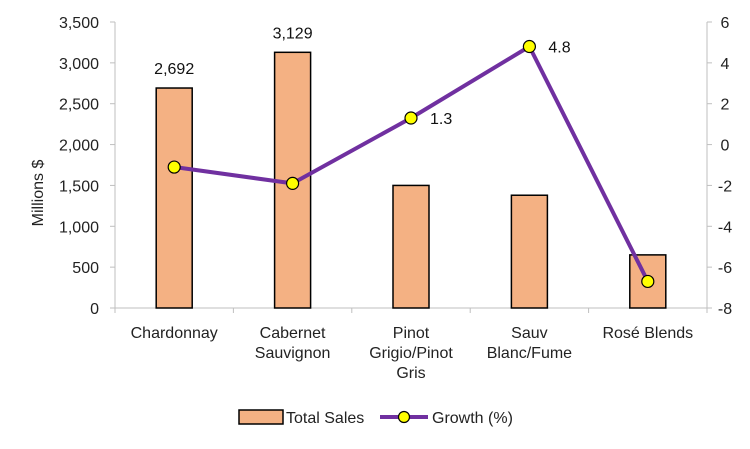  Describe the element at coordinates (411, 353) in the screenshot. I see `x-tick-label: Pinot Grigio/Pinot Gris` at that location.